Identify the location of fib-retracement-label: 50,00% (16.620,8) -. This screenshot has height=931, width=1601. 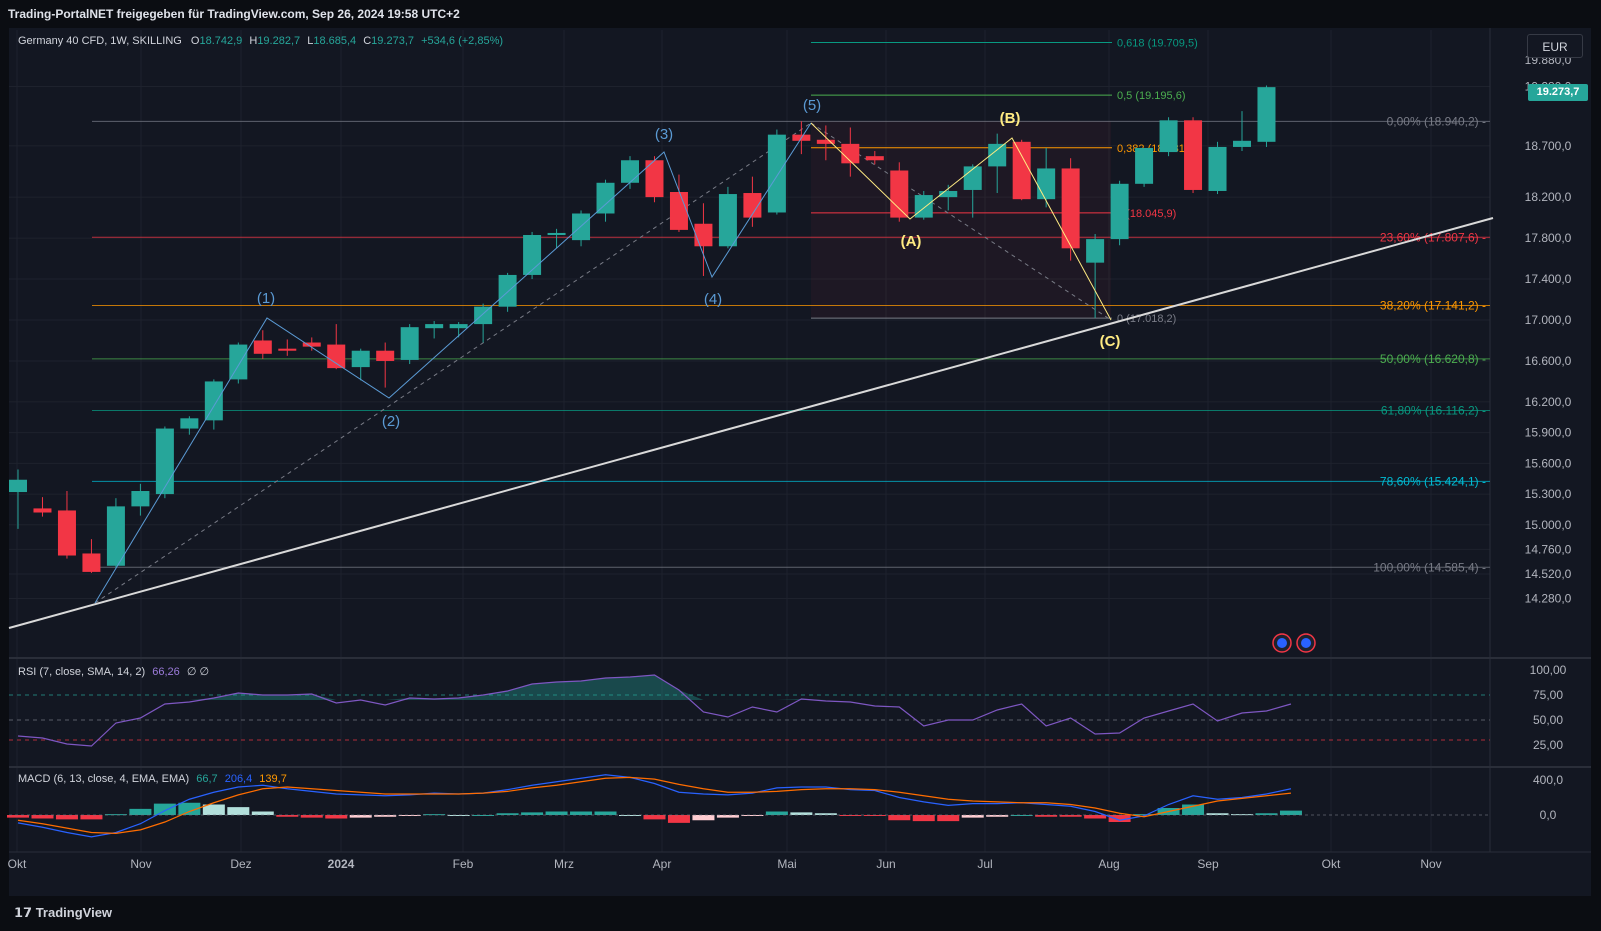
(1433, 359).